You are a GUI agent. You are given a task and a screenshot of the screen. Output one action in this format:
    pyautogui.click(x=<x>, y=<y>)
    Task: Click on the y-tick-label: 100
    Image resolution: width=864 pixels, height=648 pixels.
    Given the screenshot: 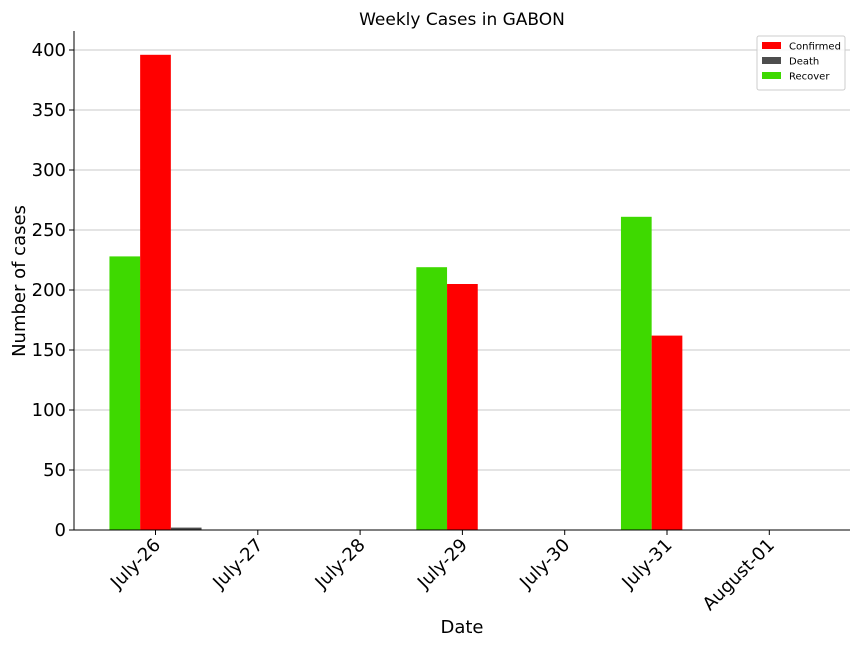 What is the action you would take?
    pyautogui.click(x=49, y=410)
    